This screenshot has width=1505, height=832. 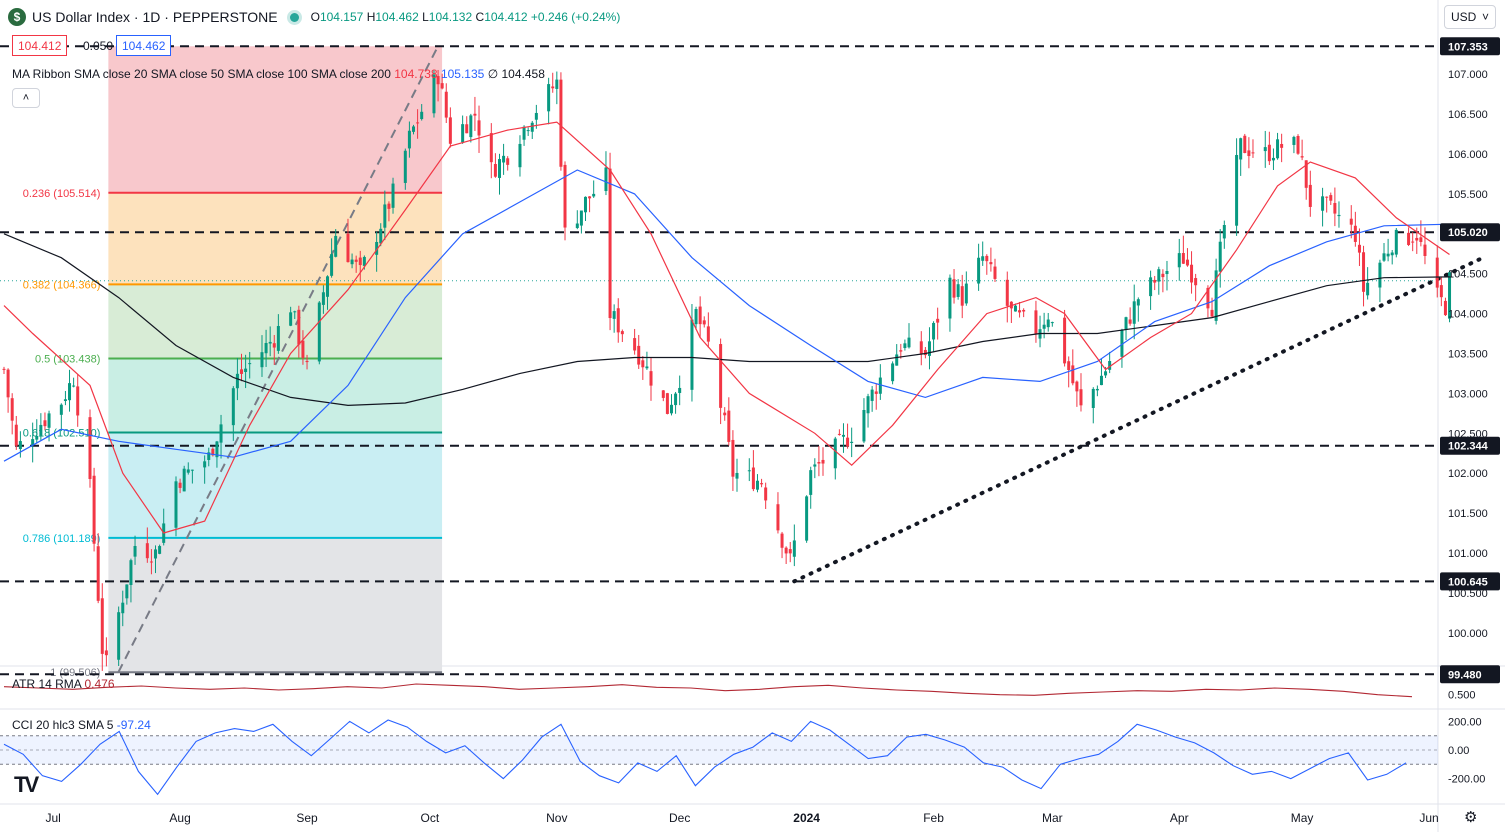 I want to click on symbol-title: US Dollar Index · 1D · PEPPERSTONE, so click(x=155, y=17).